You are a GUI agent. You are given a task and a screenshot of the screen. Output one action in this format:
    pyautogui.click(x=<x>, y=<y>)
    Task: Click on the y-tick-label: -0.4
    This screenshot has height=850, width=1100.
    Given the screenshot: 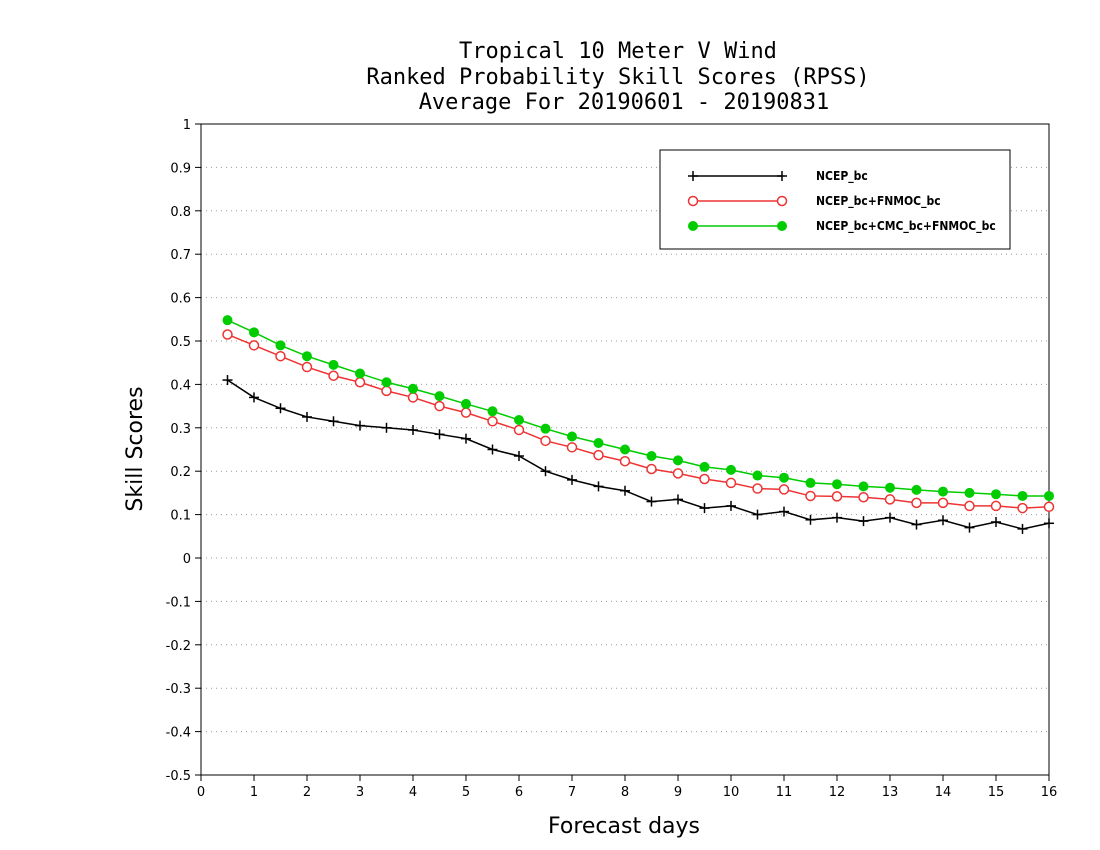 What is the action you would take?
    pyautogui.click(x=178, y=733)
    